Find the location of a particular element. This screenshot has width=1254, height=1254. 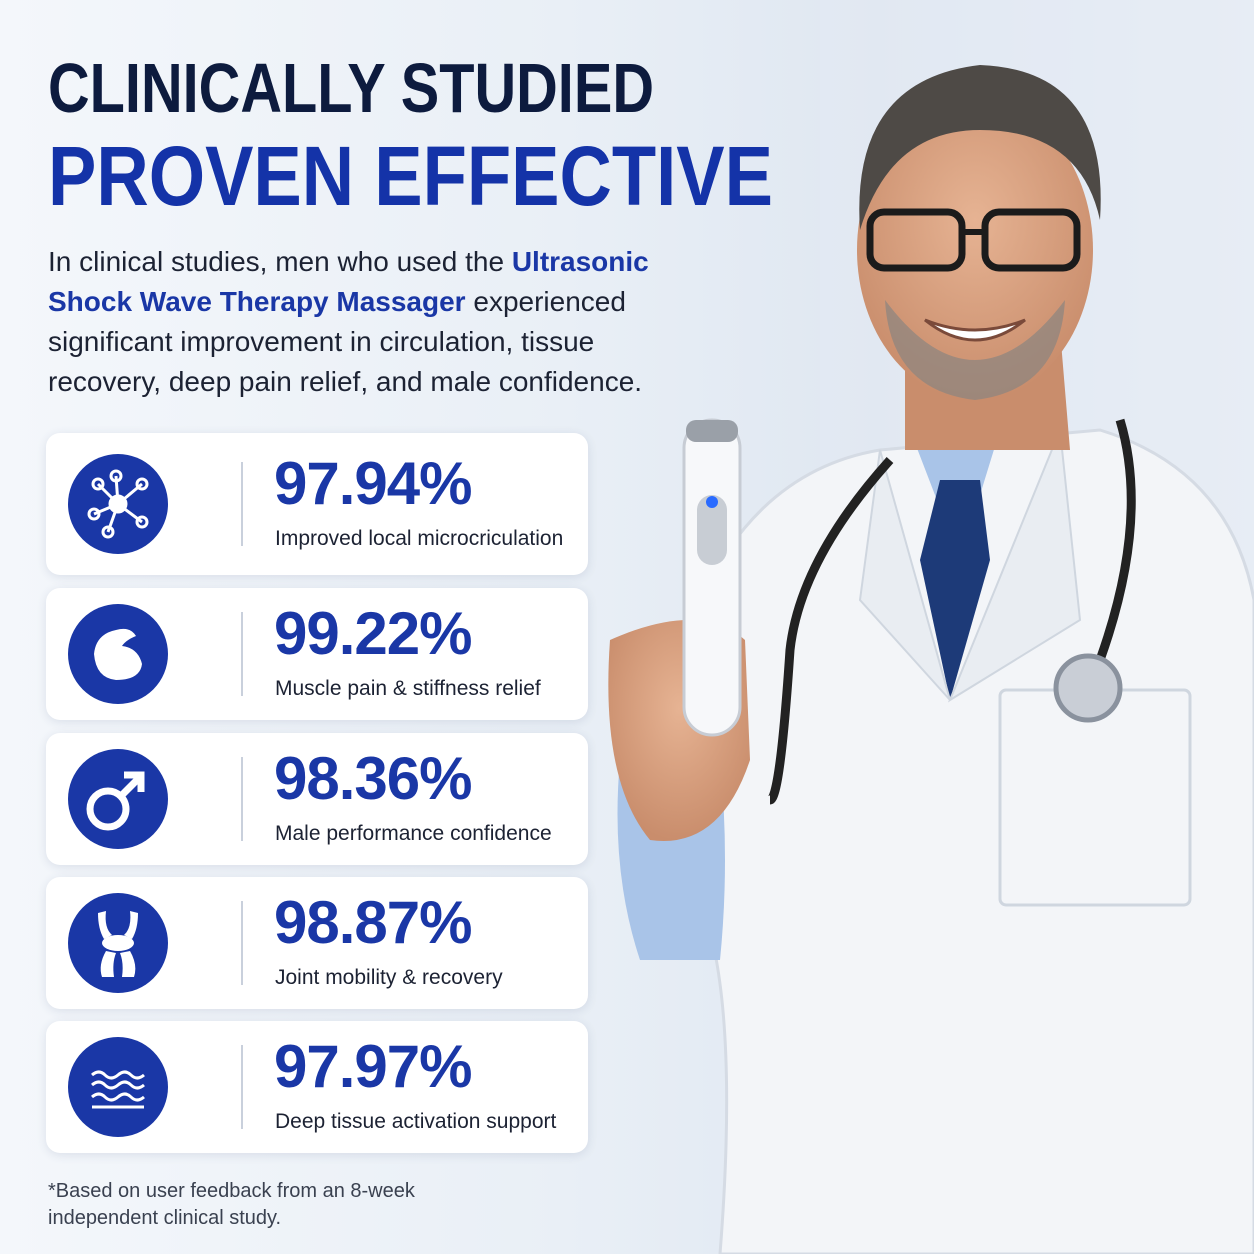

stat-value: 99.22% is located at coordinates (373, 633).